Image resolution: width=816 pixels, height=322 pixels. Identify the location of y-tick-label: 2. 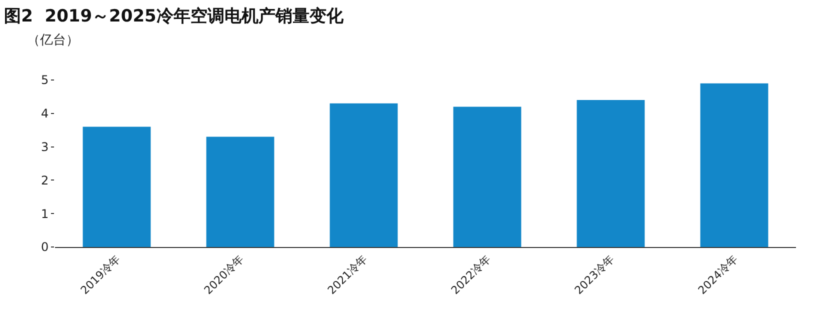
(44, 180).